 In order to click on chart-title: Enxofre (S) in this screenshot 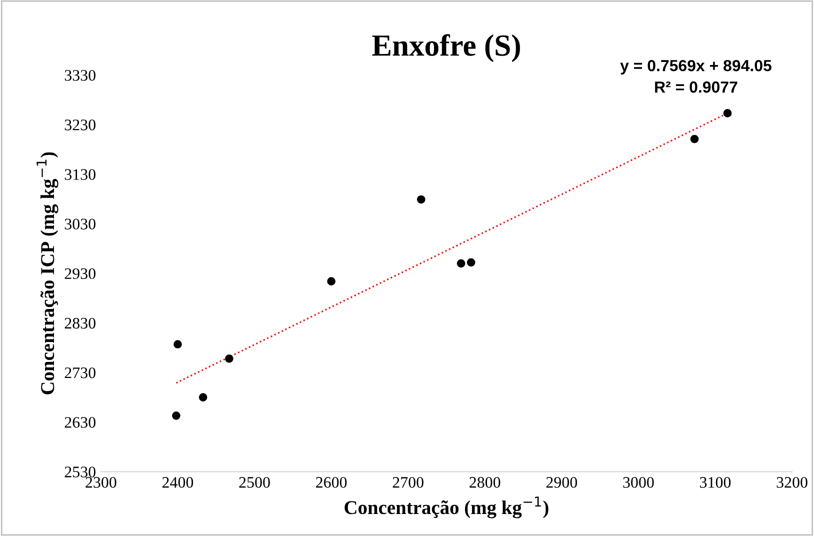, I will do `click(446, 48)`.